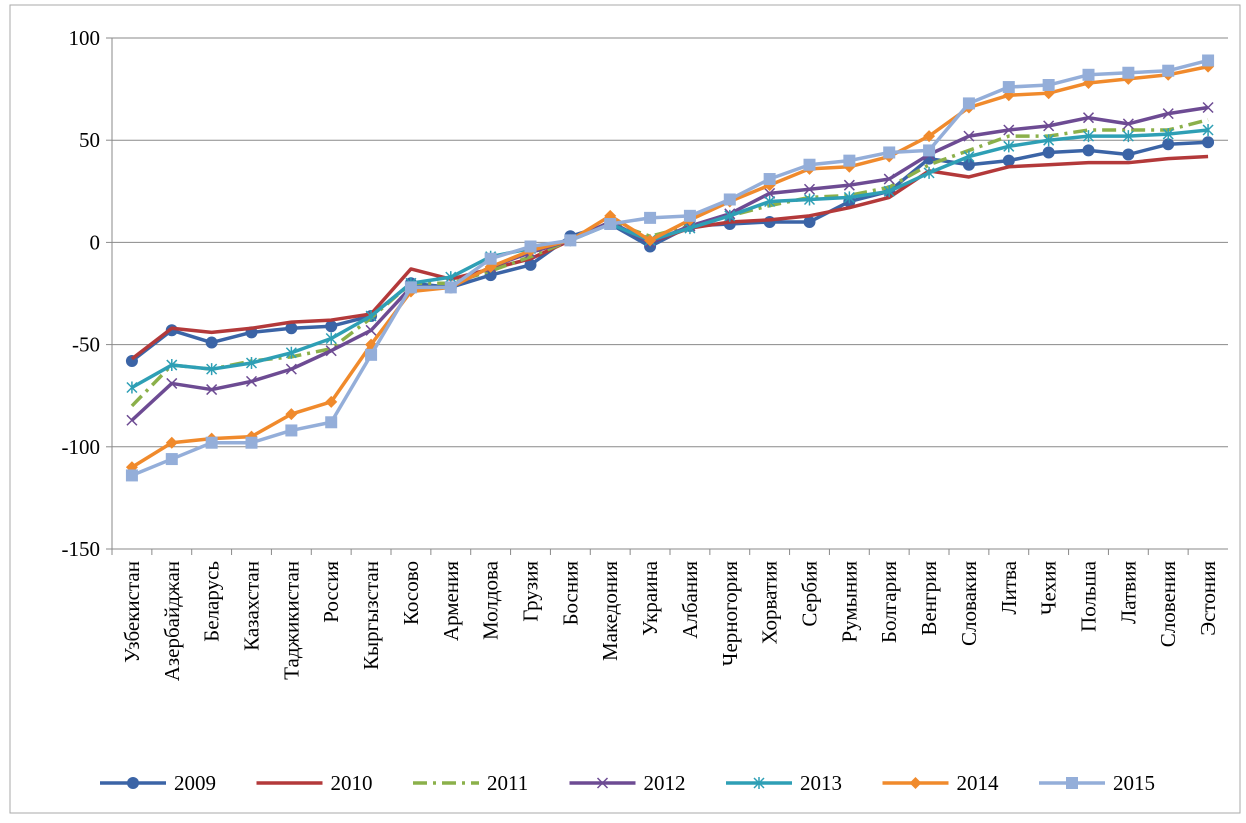 This screenshot has width=1246, height=823. I want to click on y-tick-label: -150, so click(81, 549).